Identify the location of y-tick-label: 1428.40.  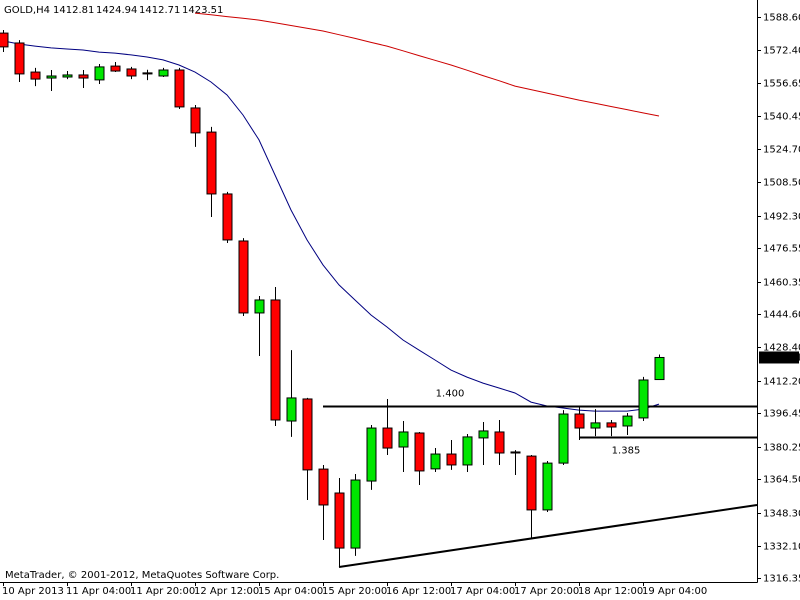
(781, 348).